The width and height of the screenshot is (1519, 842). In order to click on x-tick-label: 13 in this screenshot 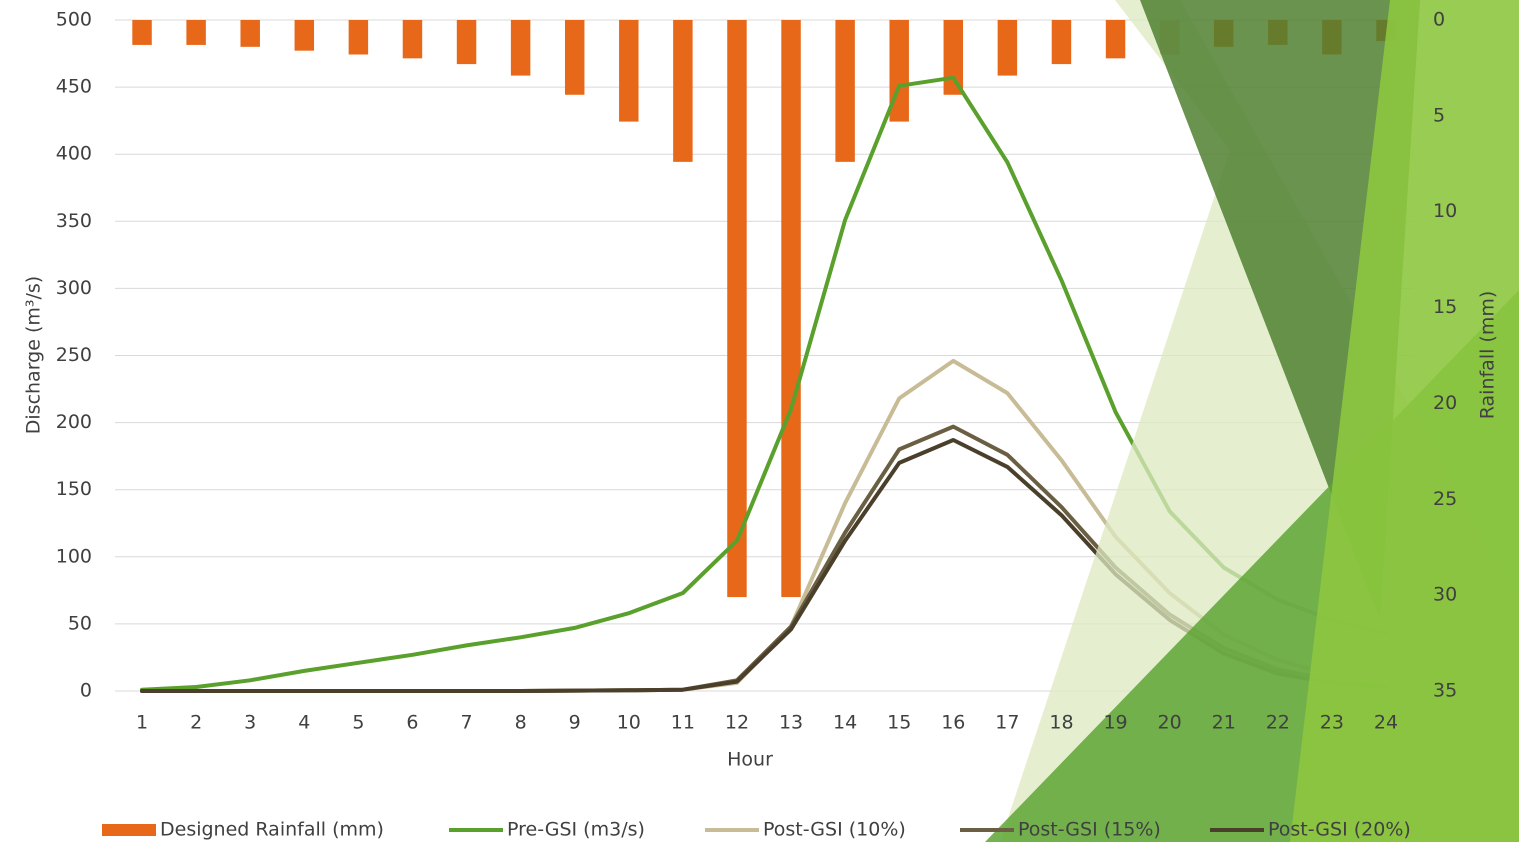, I will do `click(791, 723)`.